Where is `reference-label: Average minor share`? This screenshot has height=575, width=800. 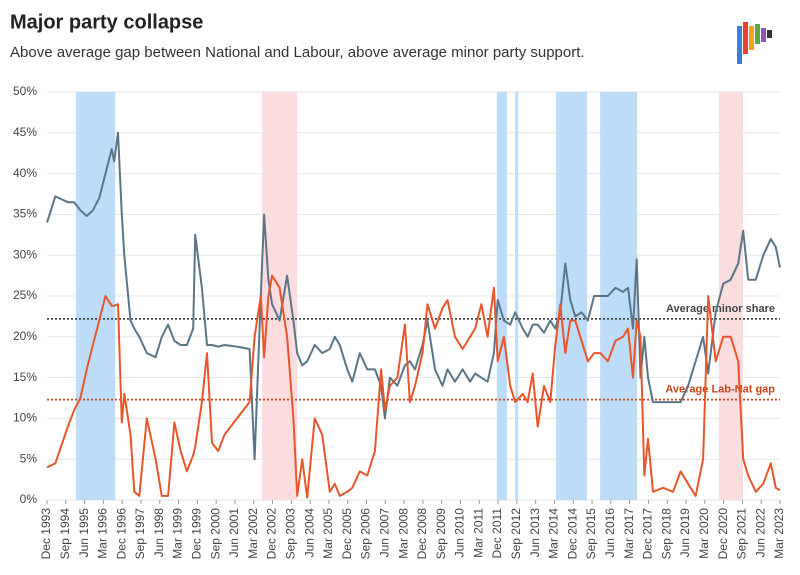
reference-label: Average minor share is located at coordinates (720, 309).